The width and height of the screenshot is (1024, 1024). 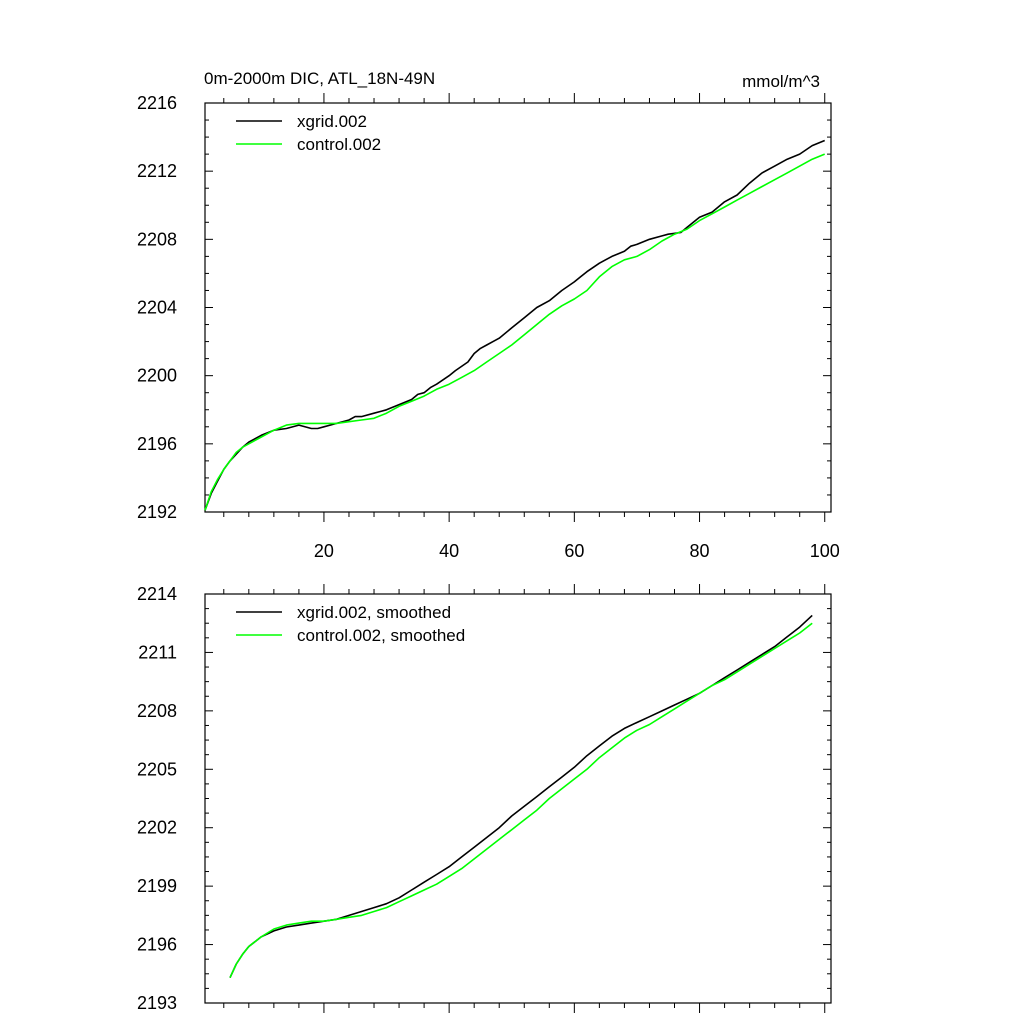 What do you see at coordinates (308, 133) in the screenshot?
I see `legend: xgrid.002 control.002` at bounding box center [308, 133].